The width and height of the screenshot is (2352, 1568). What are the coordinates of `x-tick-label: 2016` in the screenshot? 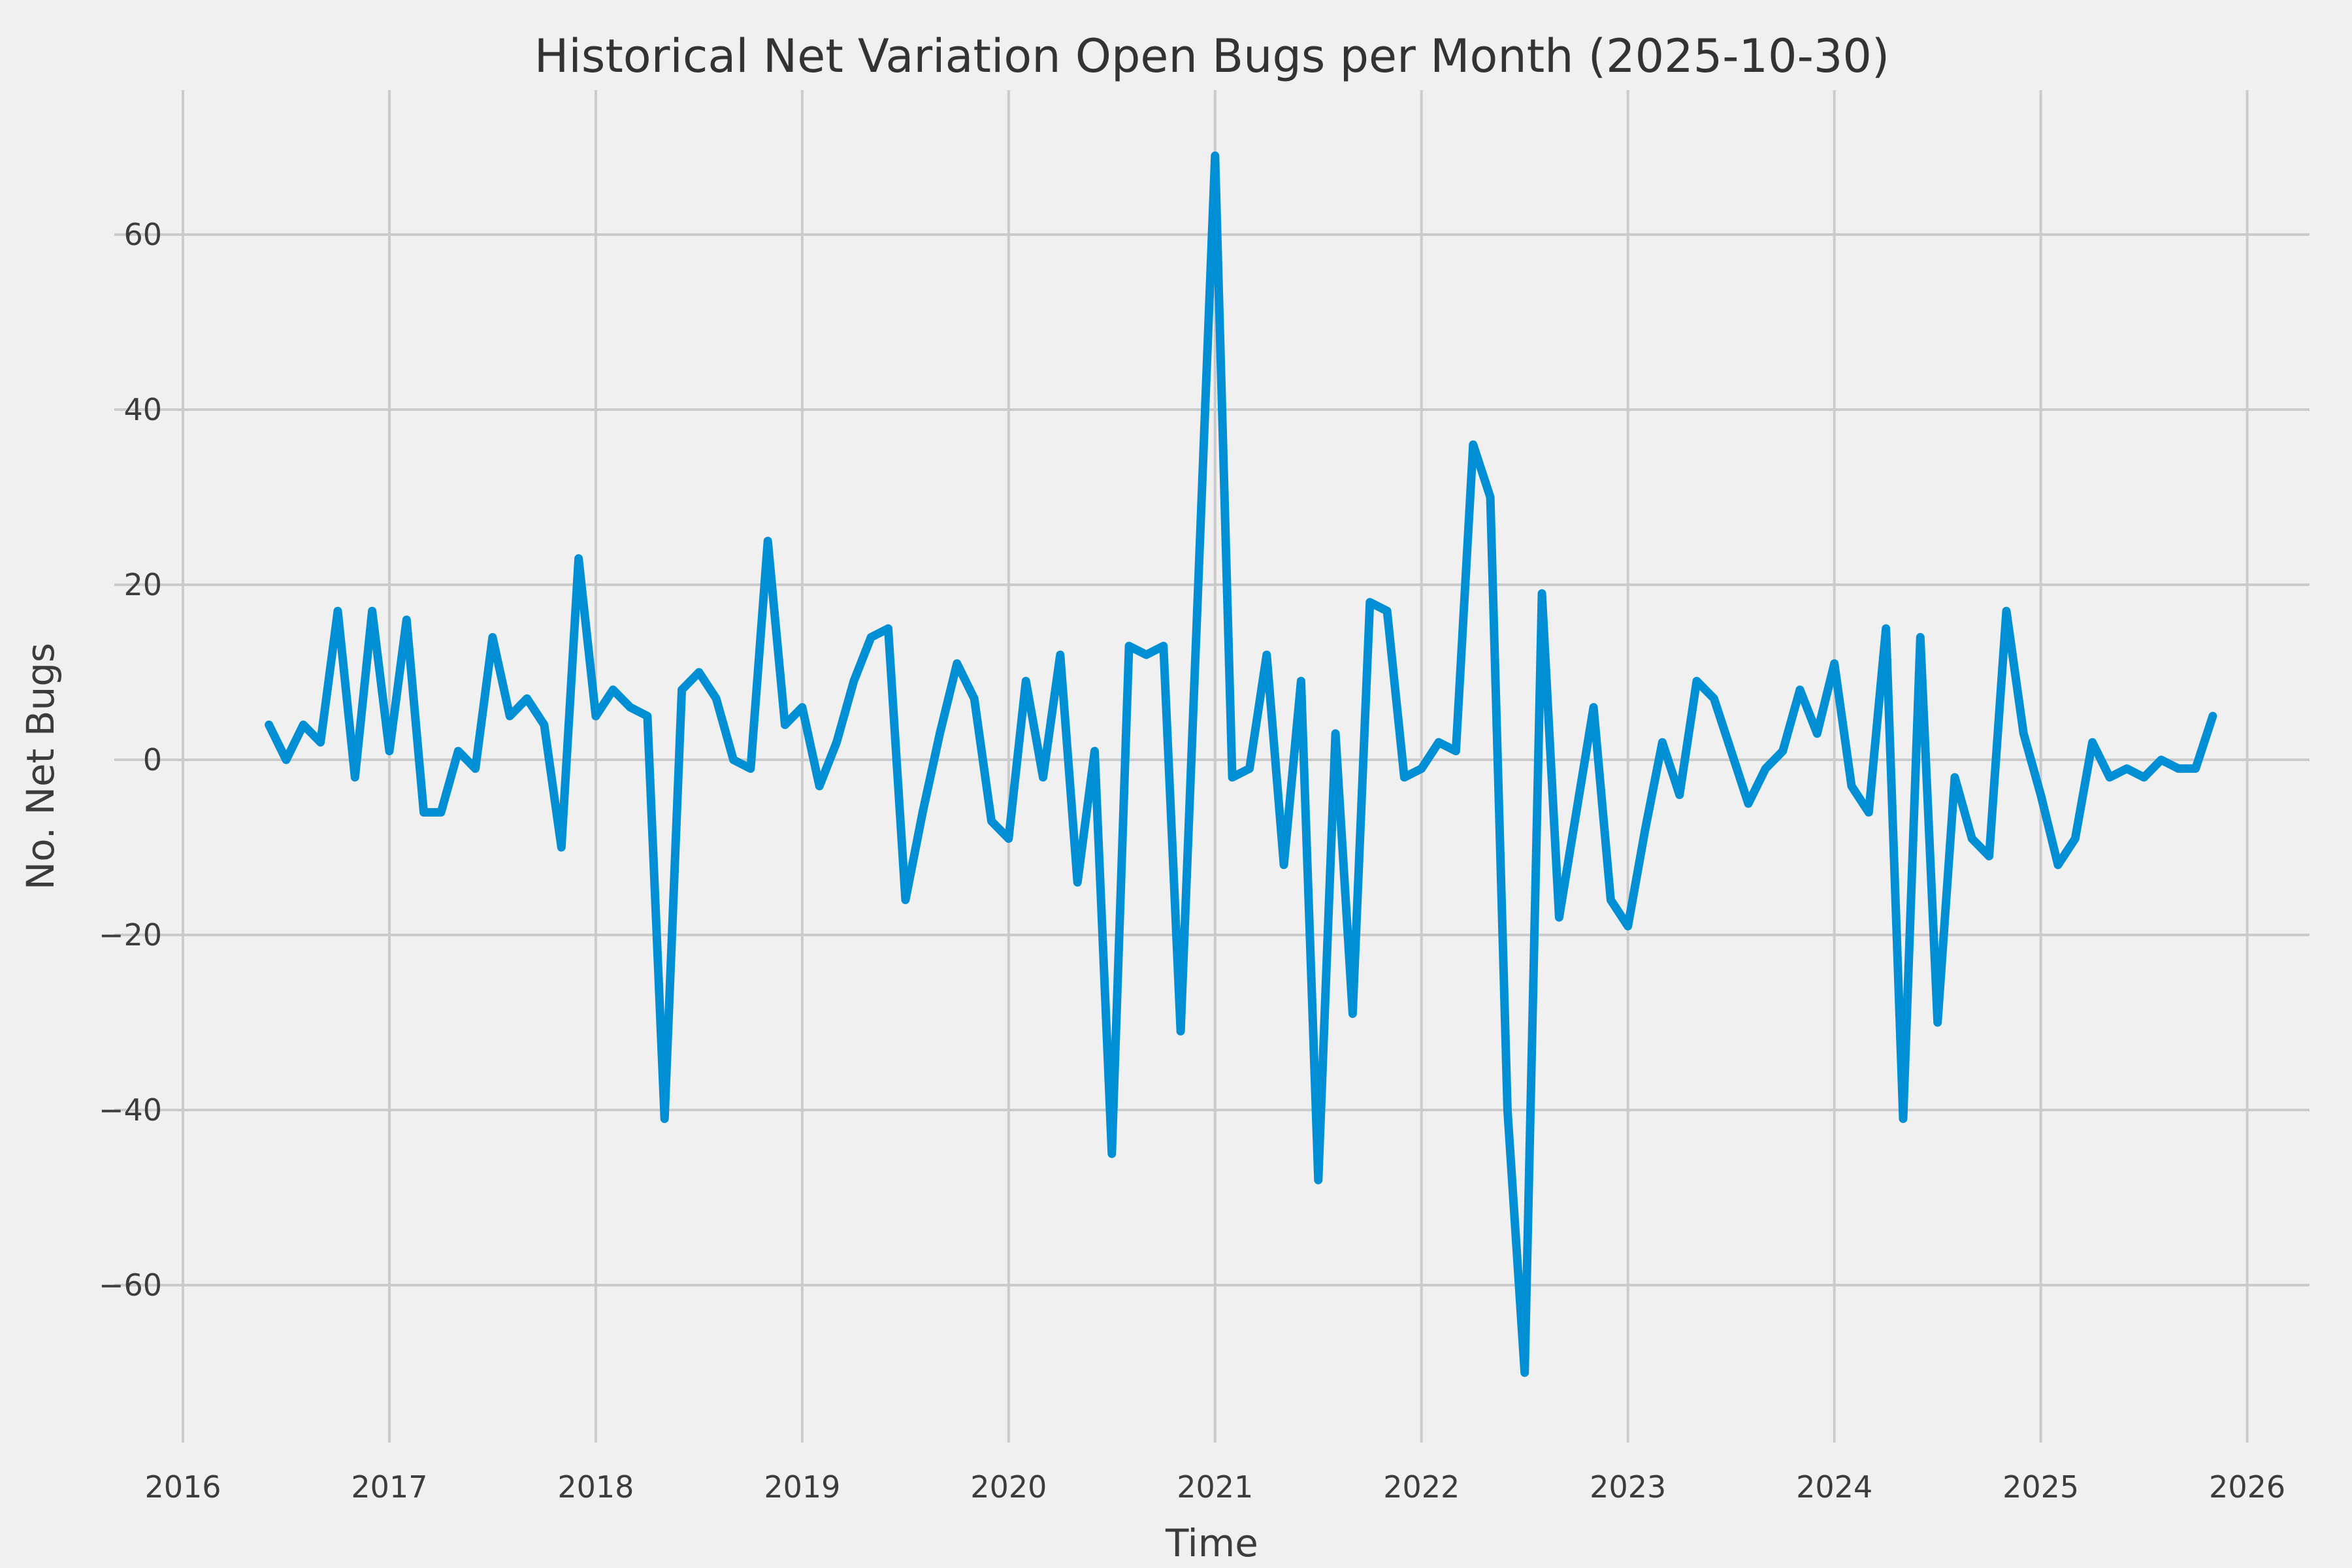 It's located at (182, 1487).